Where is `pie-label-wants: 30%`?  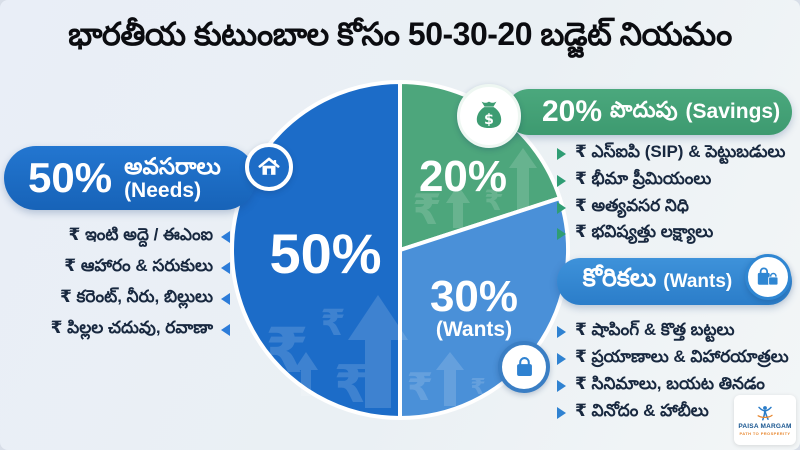
pie-label-wants: 30% is located at coordinates (474, 296).